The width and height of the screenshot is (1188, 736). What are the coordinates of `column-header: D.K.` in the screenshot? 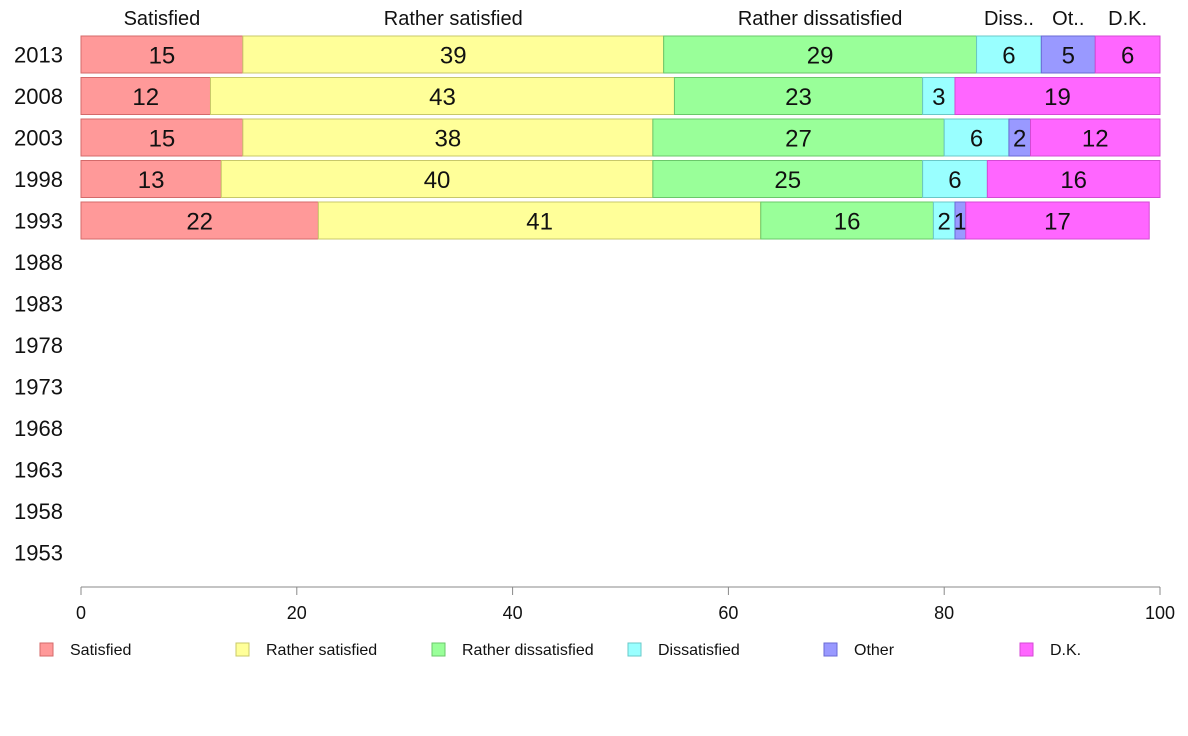 It's located at (1127, 19).